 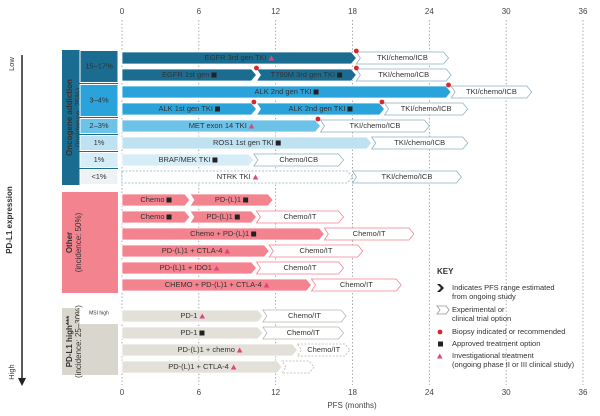 What do you see at coordinates (199, 11) in the screenshot?
I see `x-tick-label-top: 6` at bounding box center [199, 11].